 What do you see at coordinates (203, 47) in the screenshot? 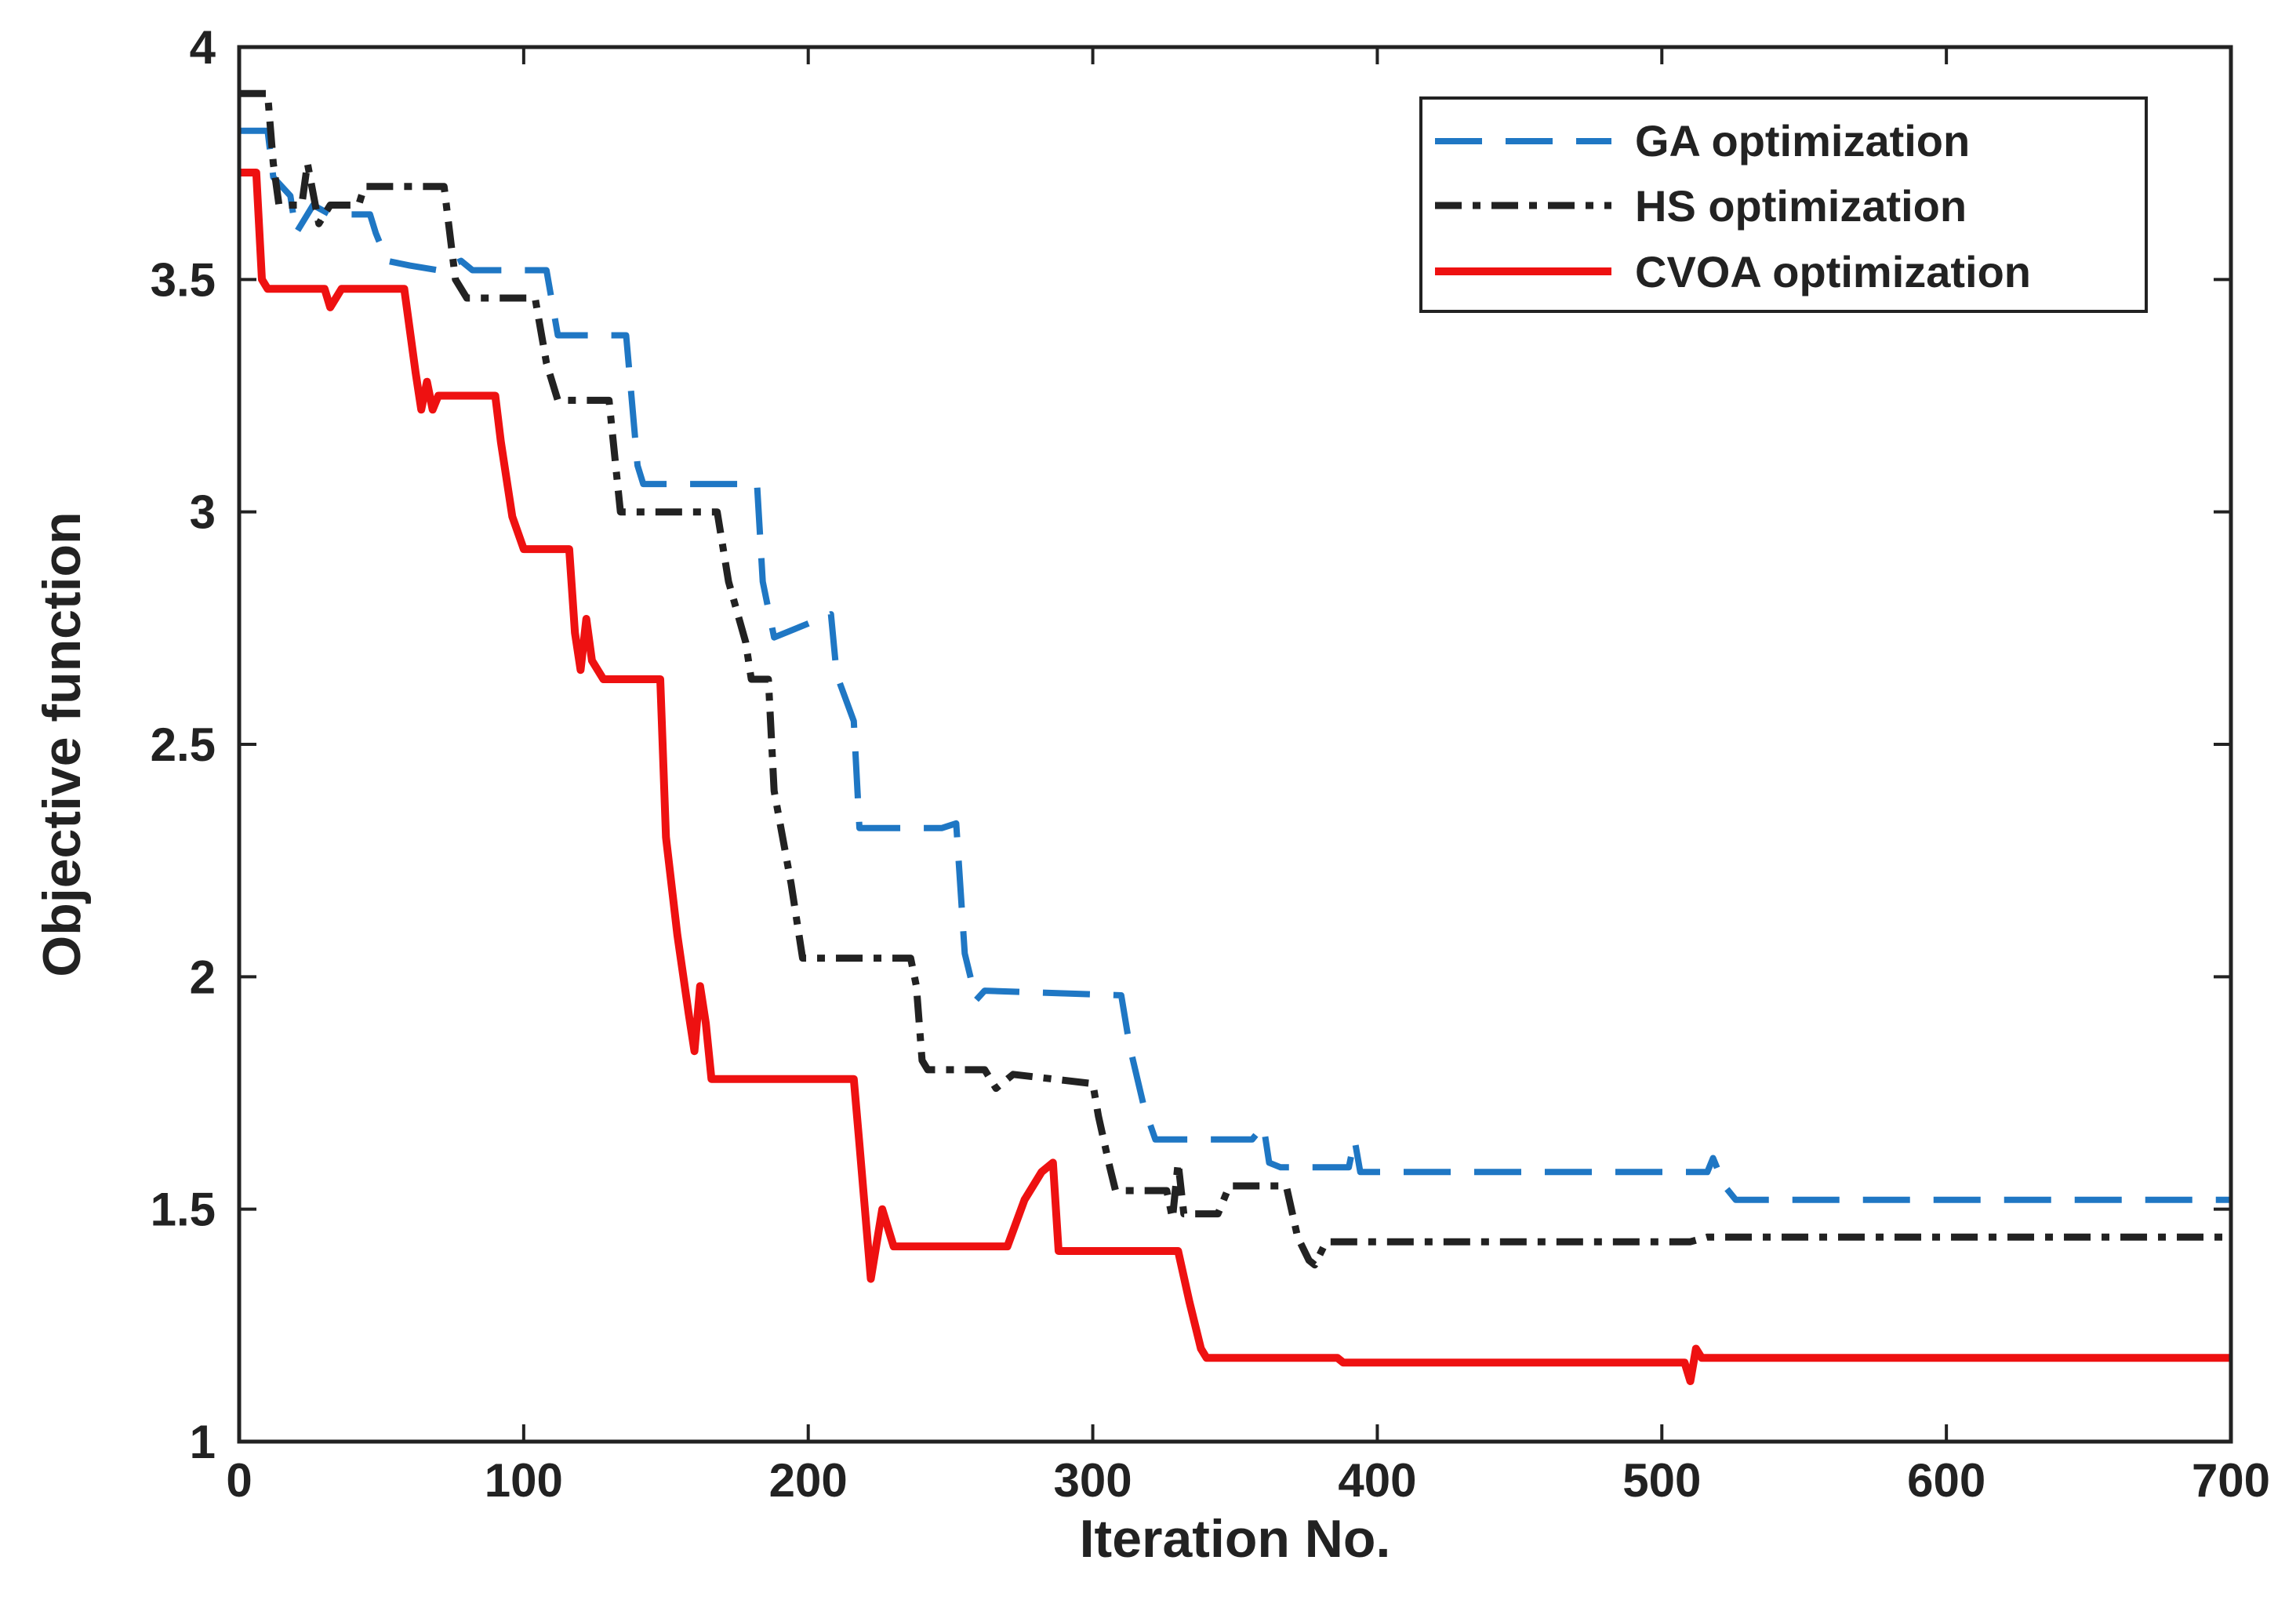
I see `y-tick-label: 4` at bounding box center [203, 47].